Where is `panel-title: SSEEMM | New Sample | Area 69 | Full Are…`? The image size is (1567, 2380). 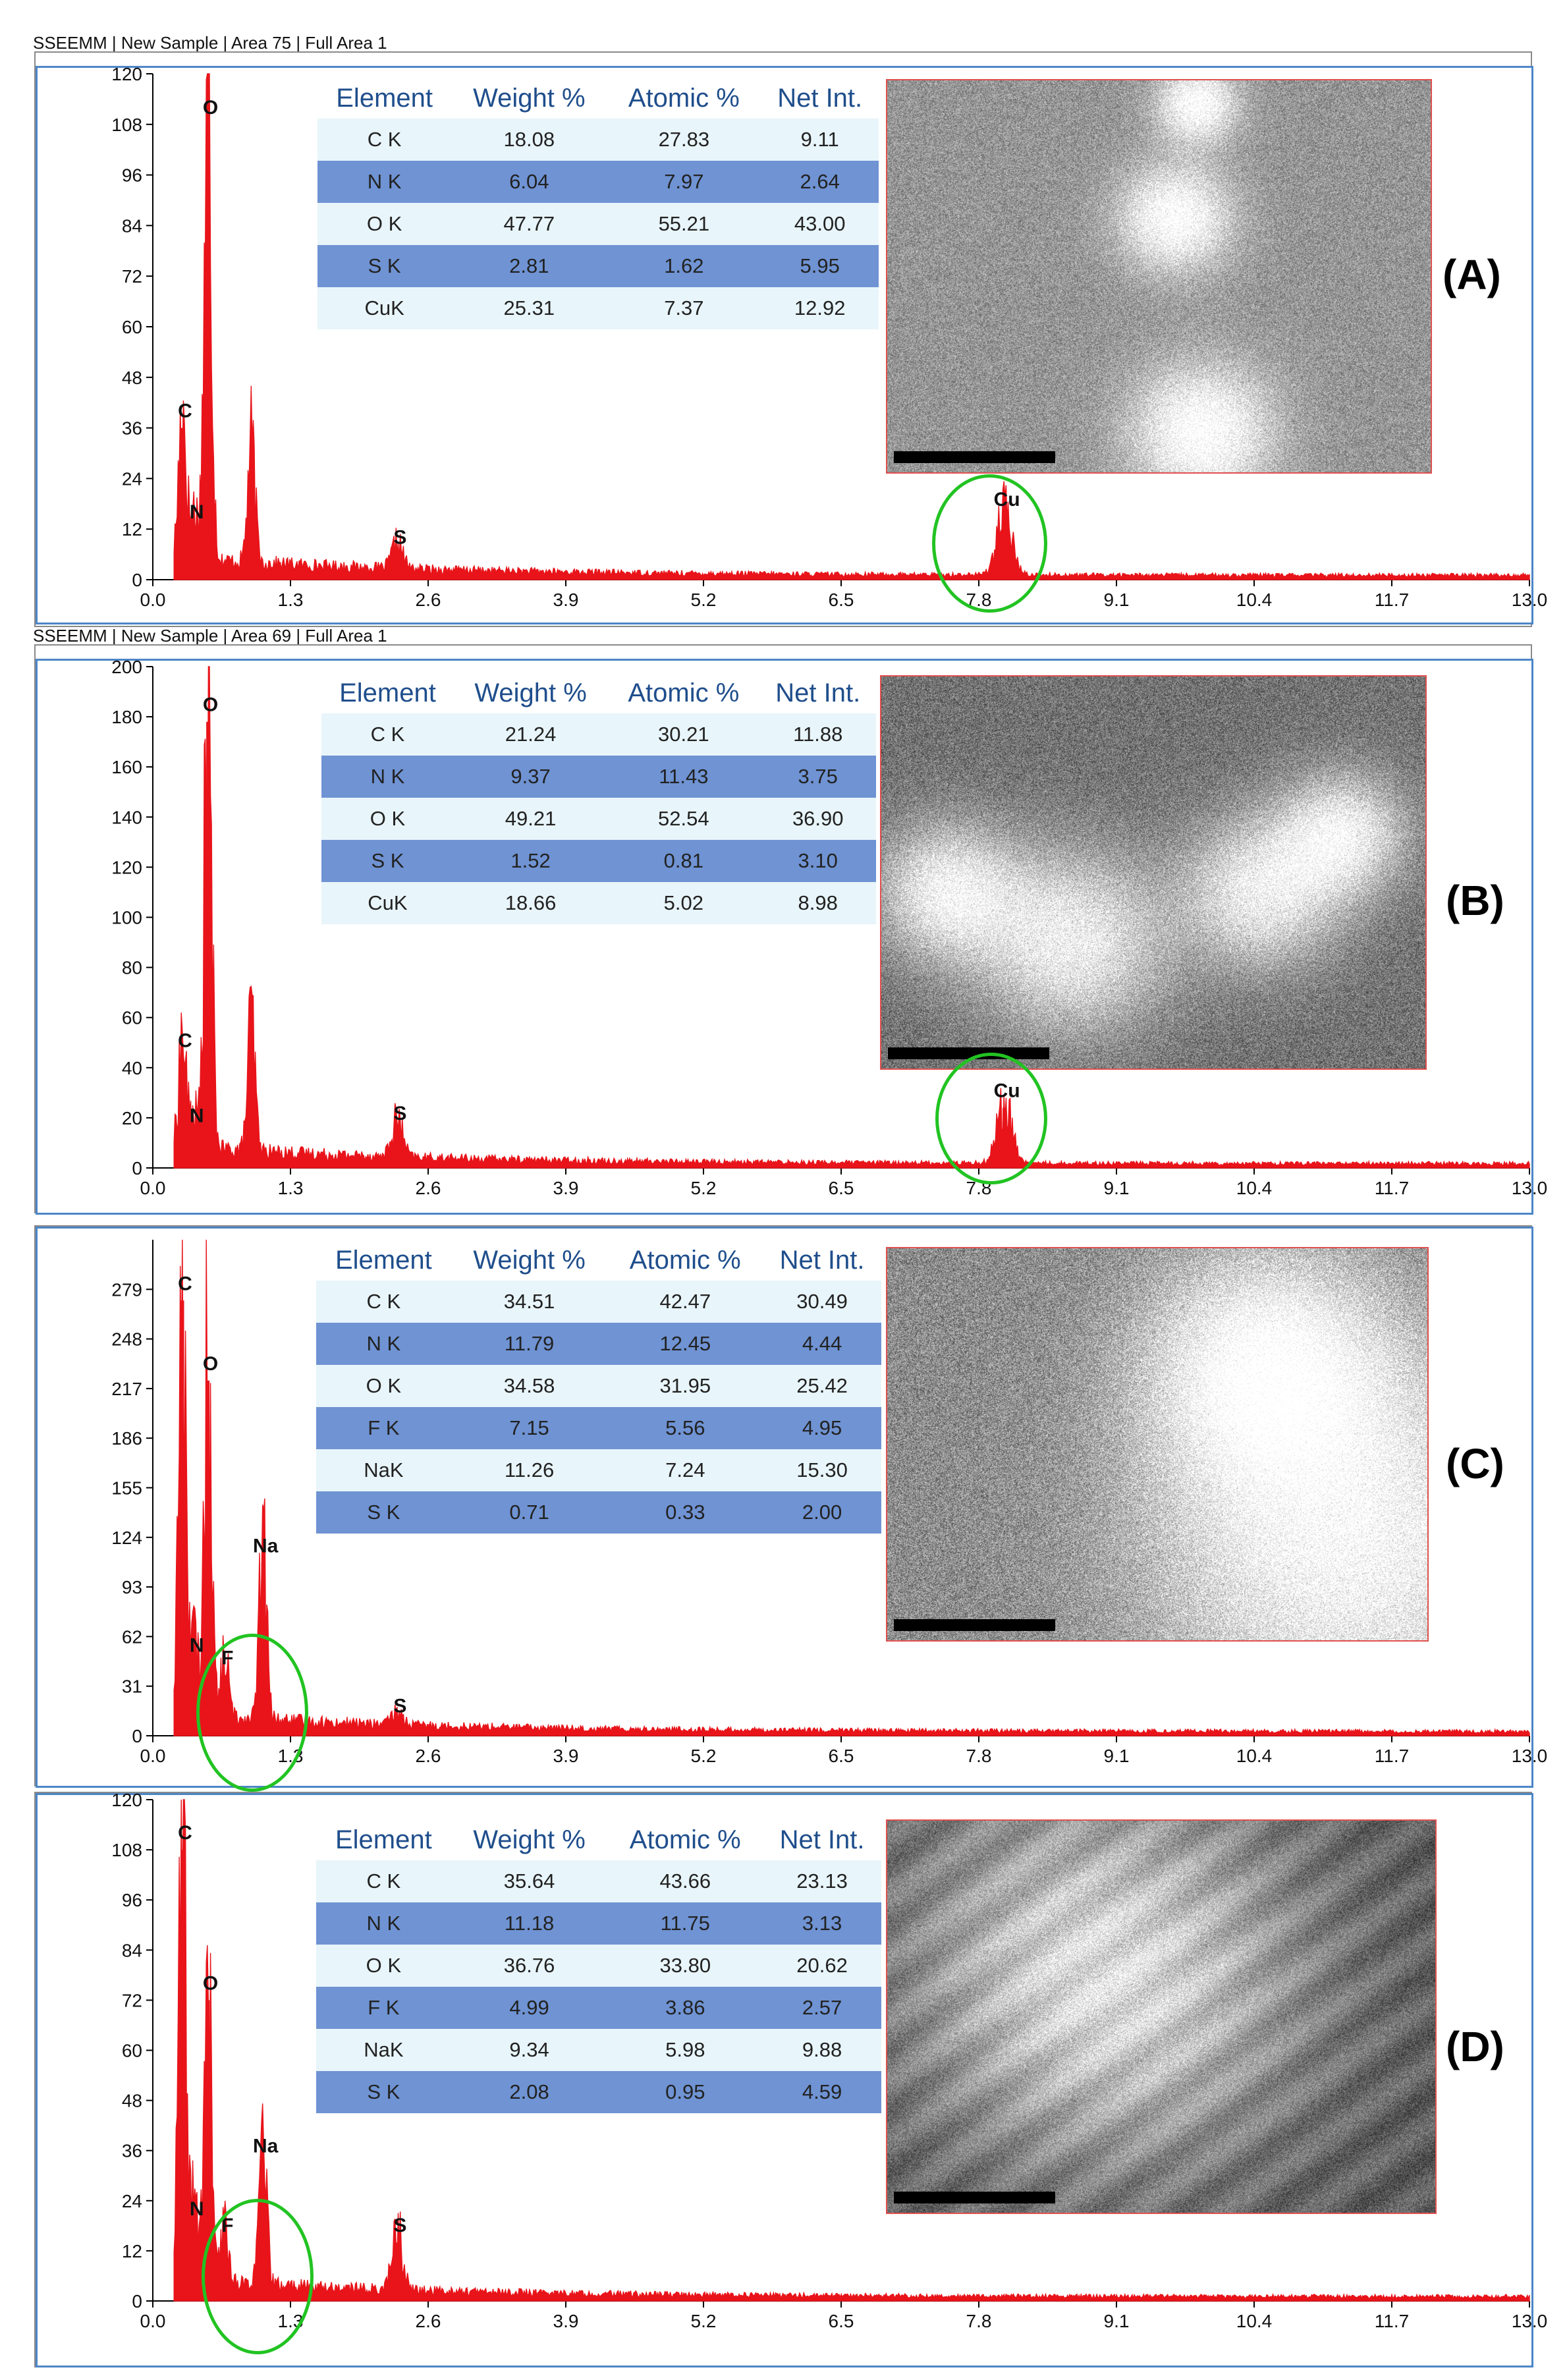
panel-title: SSEEMM | New Sample | Area 69 | Full Are… is located at coordinates (210, 636).